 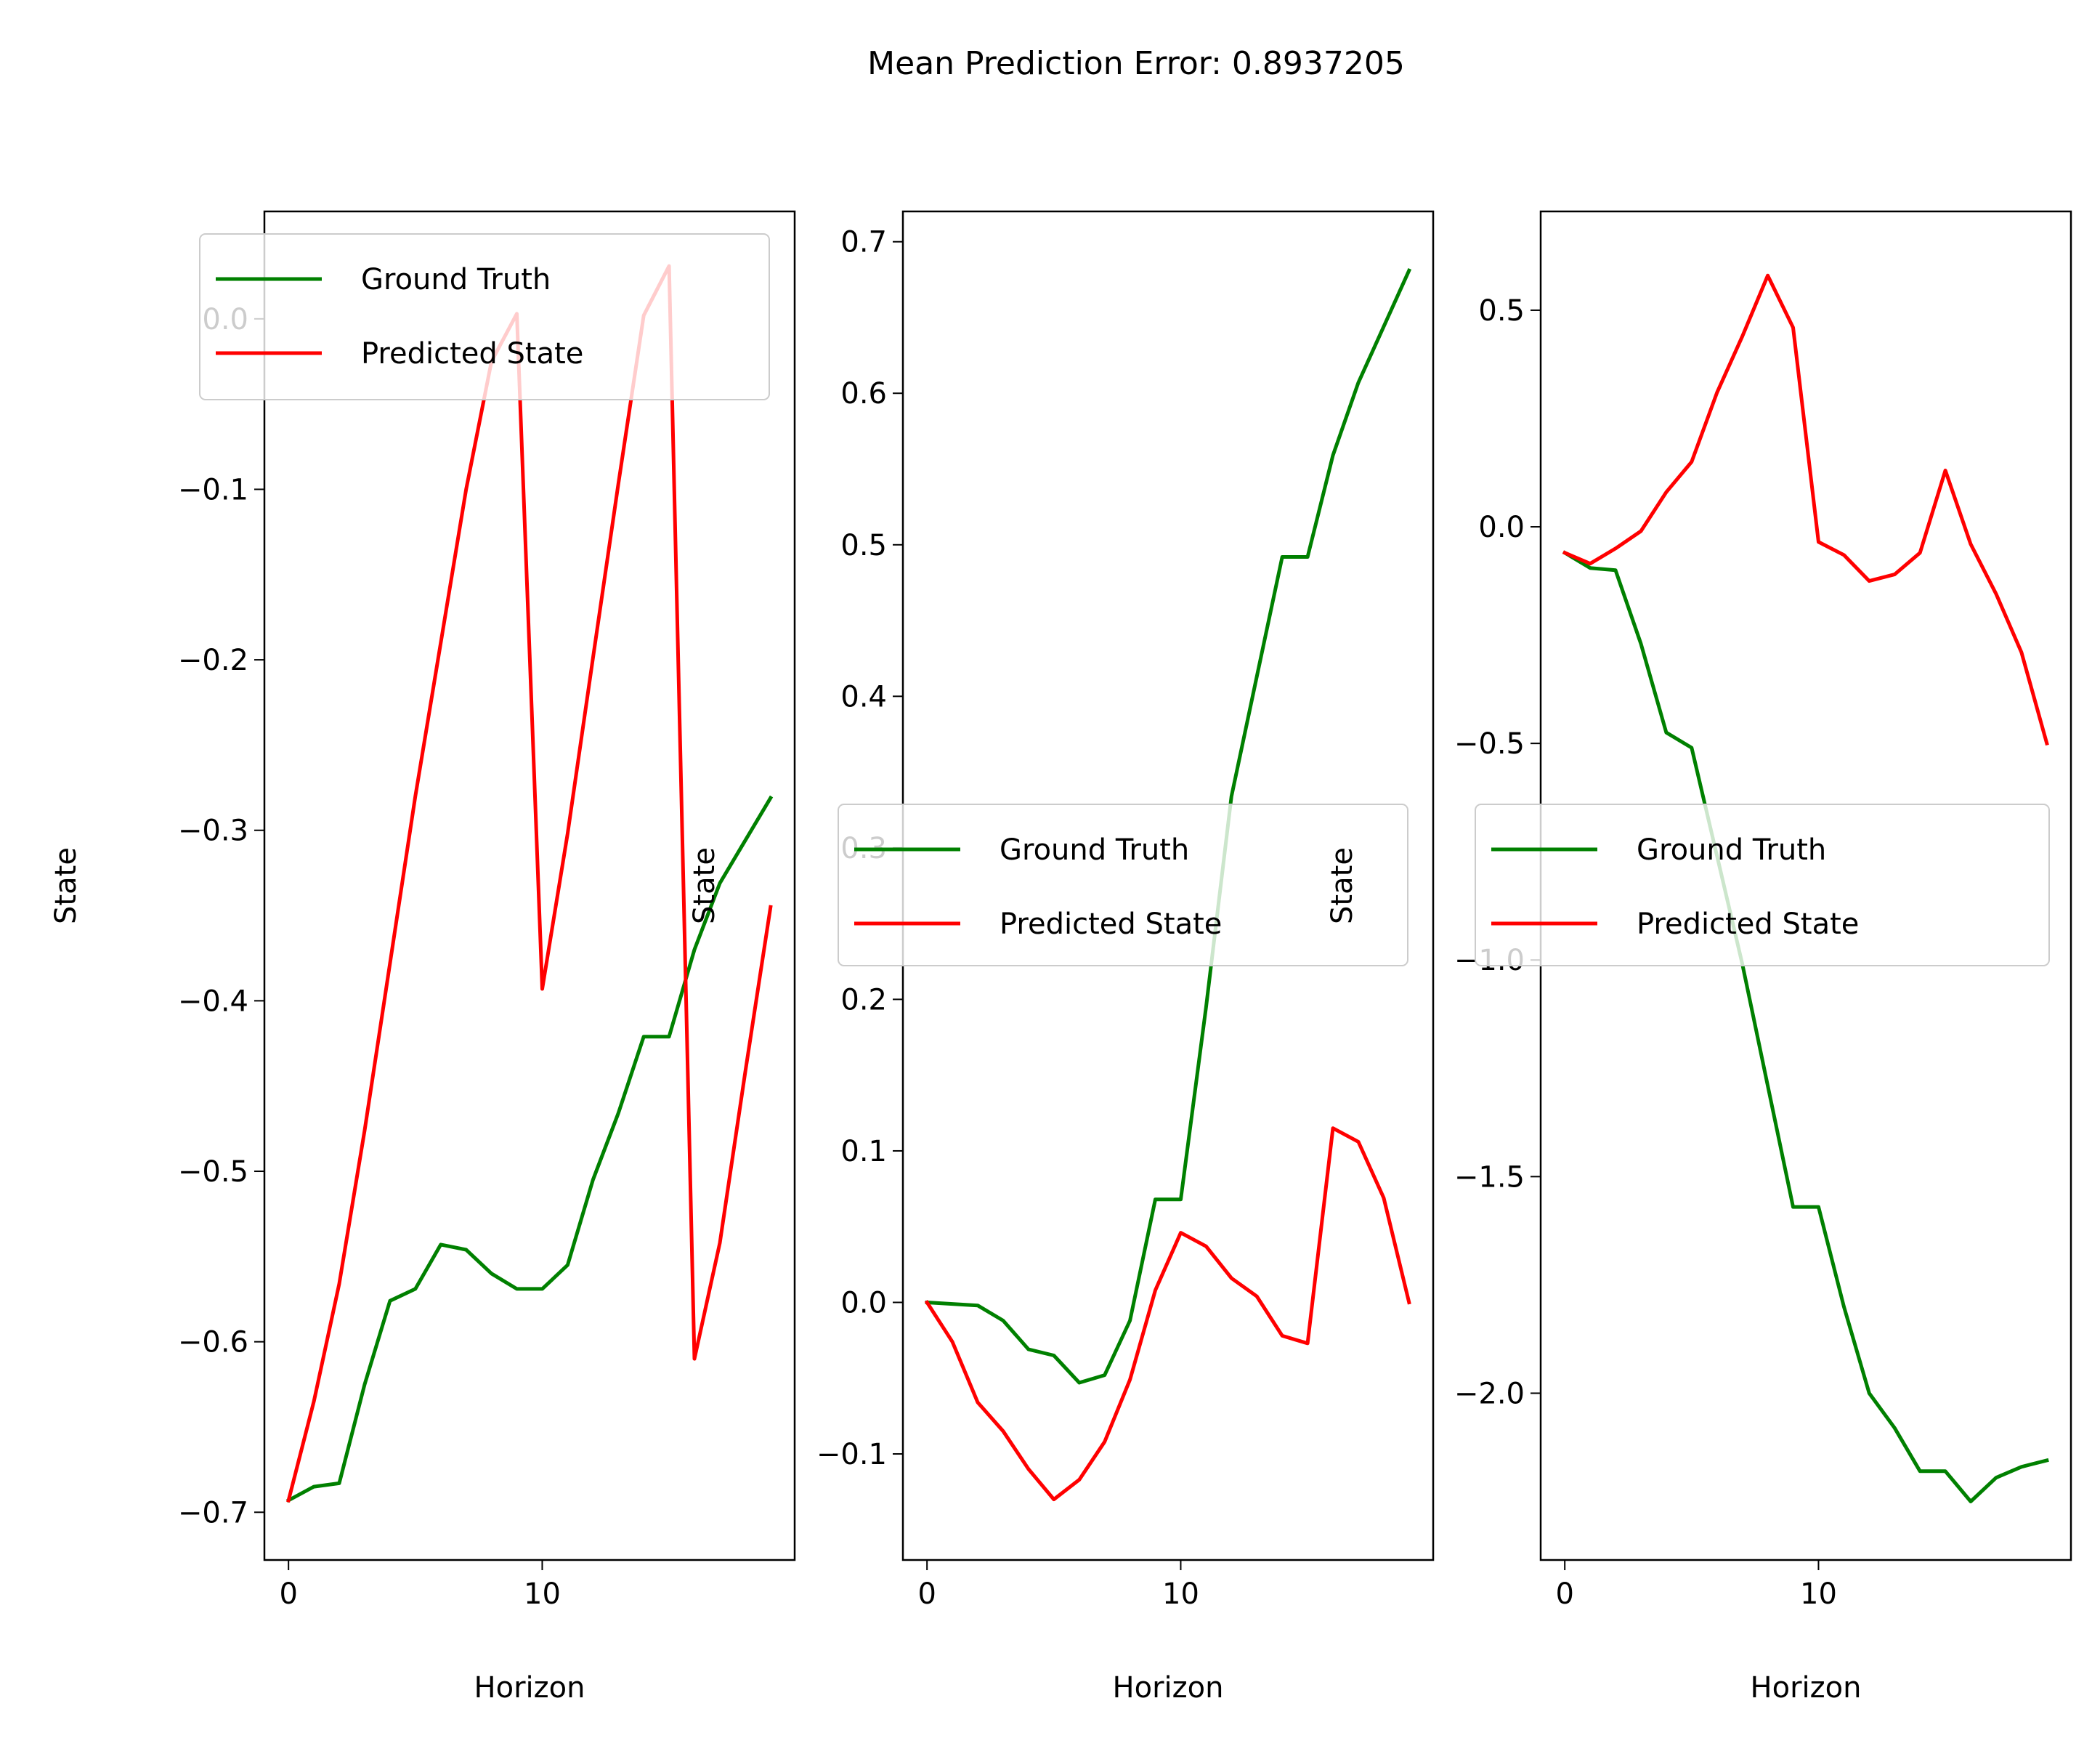 What do you see at coordinates (1136, 64) in the screenshot?
I see `figure-title: Mean Prediction Error: 0.8937205` at bounding box center [1136, 64].